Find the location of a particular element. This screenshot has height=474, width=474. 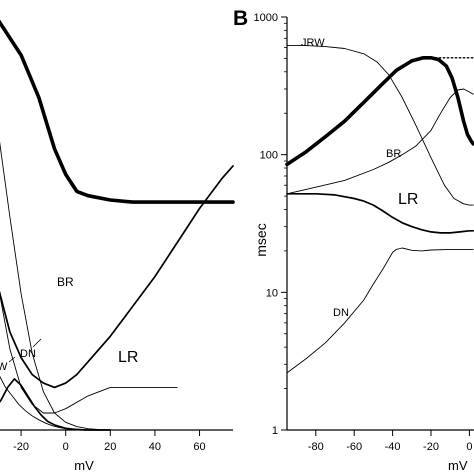

panel-b-y-tick-label: 1 is located at coordinates (275, 431).